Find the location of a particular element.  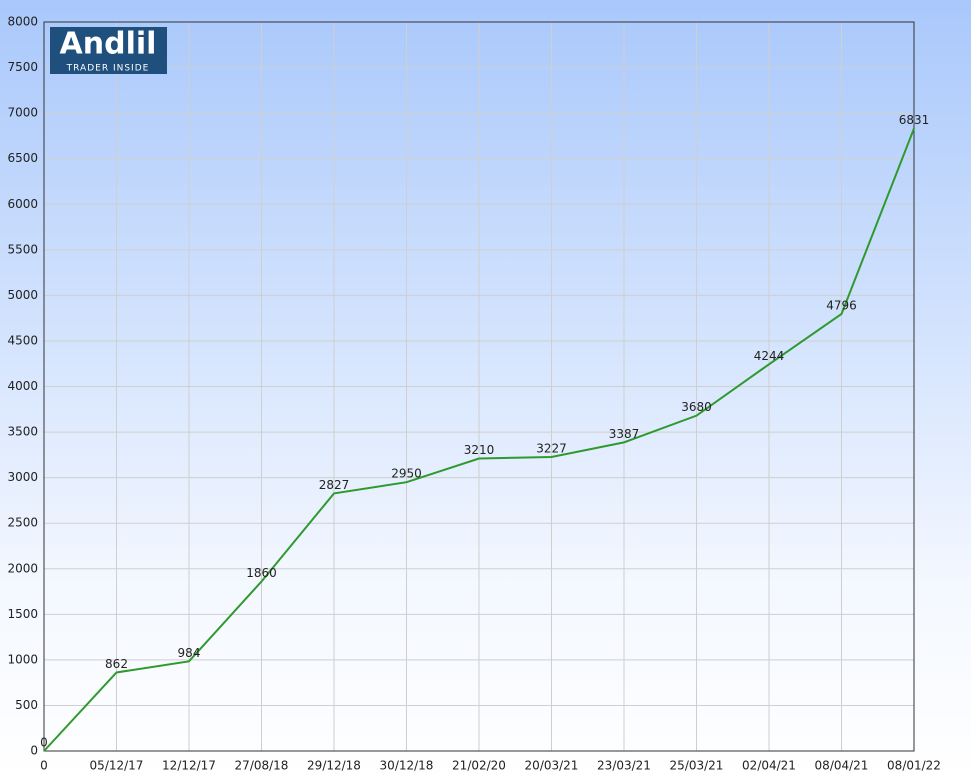

x-tick-label: 05/12/17 is located at coordinates (117, 766).